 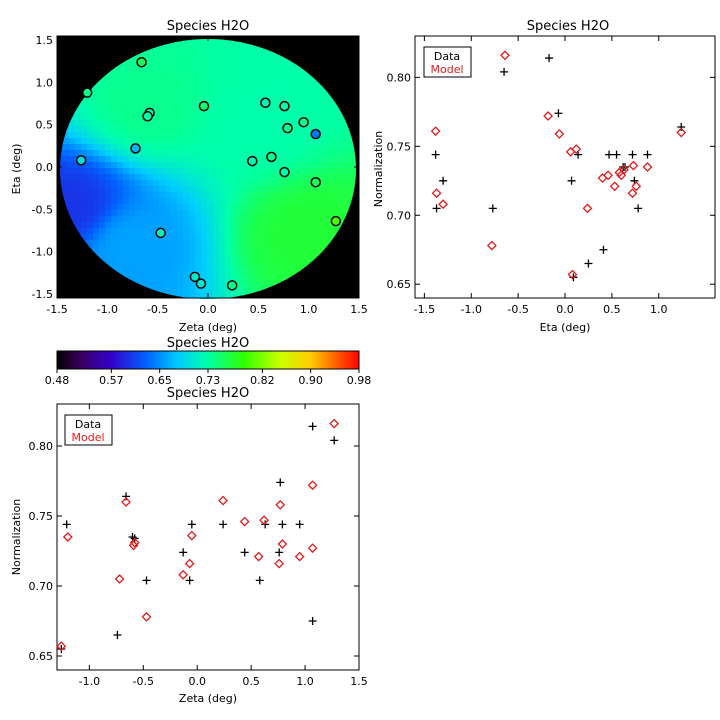 What do you see at coordinates (208, 393) in the screenshot?
I see `zeta-title: Species H2O` at bounding box center [208, 393].